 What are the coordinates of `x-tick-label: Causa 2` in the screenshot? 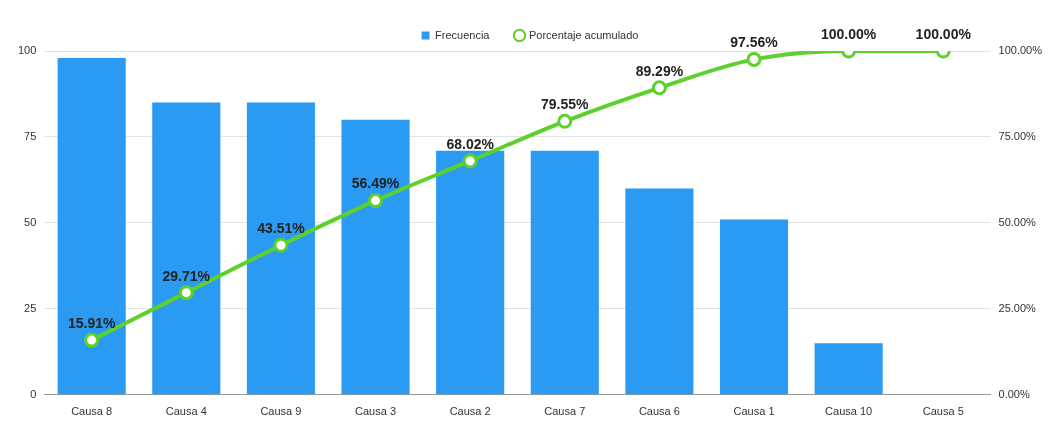 It's located at (470, 411).